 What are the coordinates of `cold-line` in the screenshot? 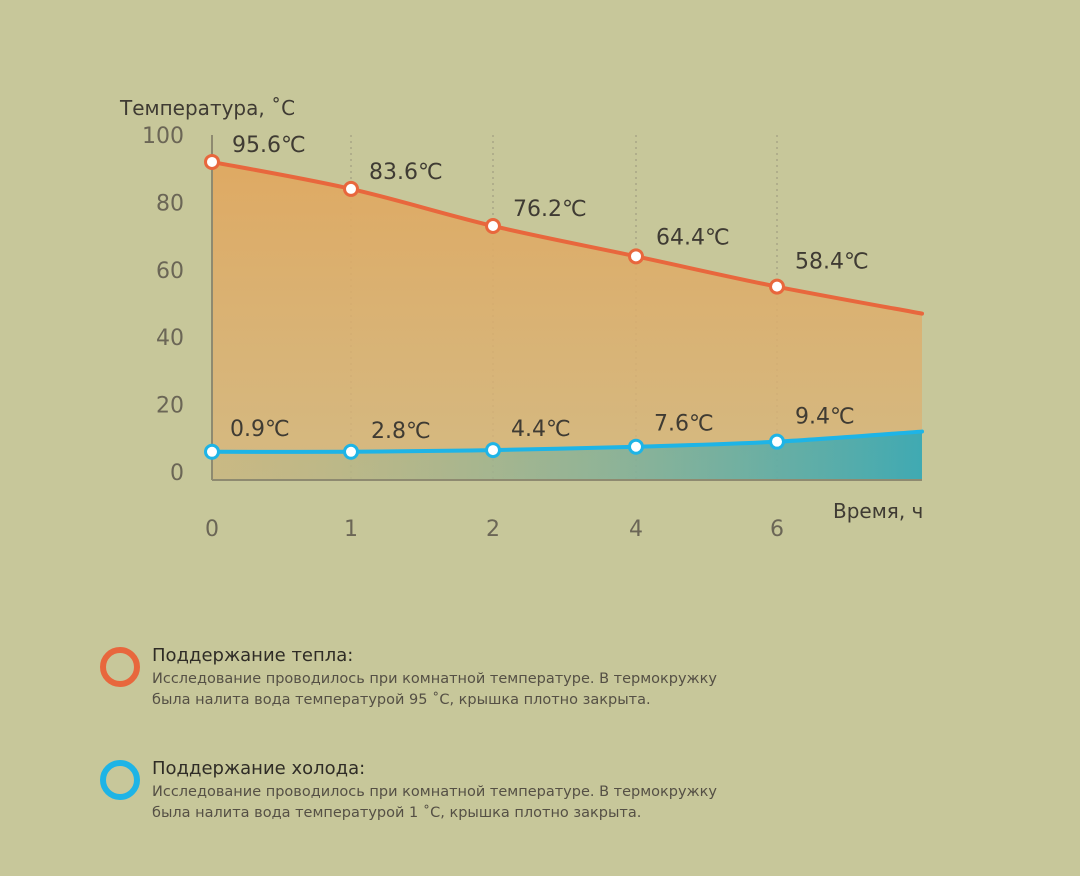 It's located at (567, 441).